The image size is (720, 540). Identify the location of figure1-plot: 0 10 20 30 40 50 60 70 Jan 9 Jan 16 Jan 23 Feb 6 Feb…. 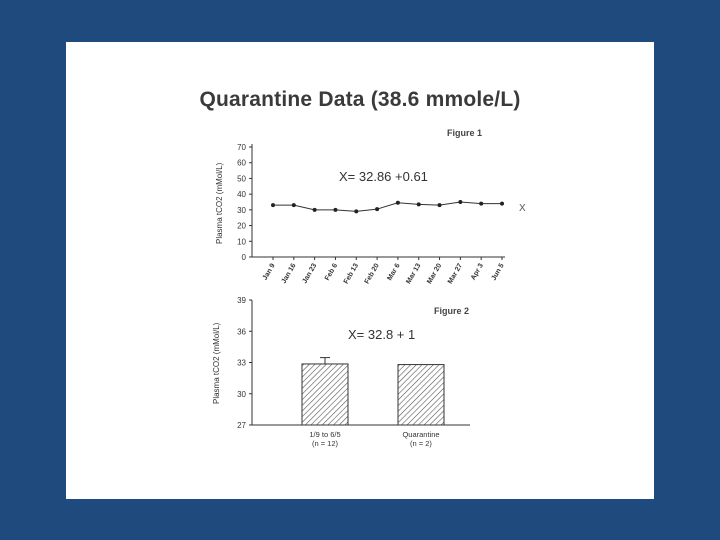
(371, 214).